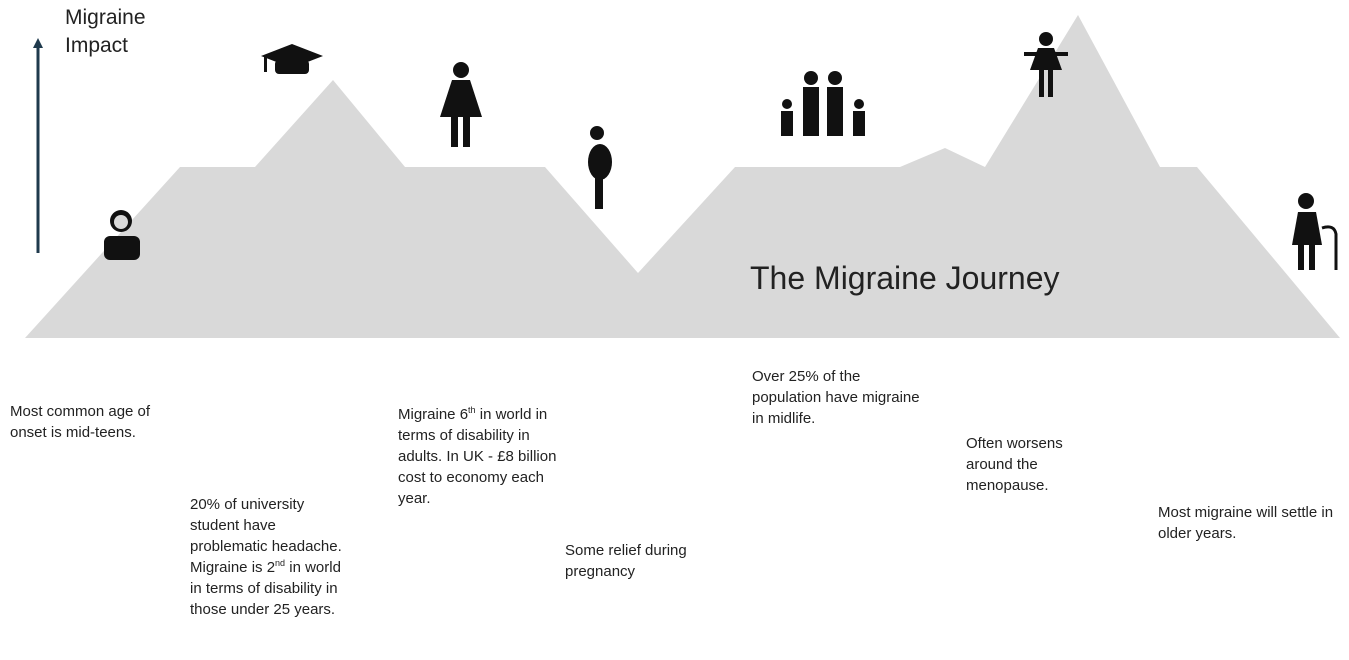 This screenshot has width=1349, height=660. I want to click on note-text: Often worsens around the menopause., so click(1014, 464).